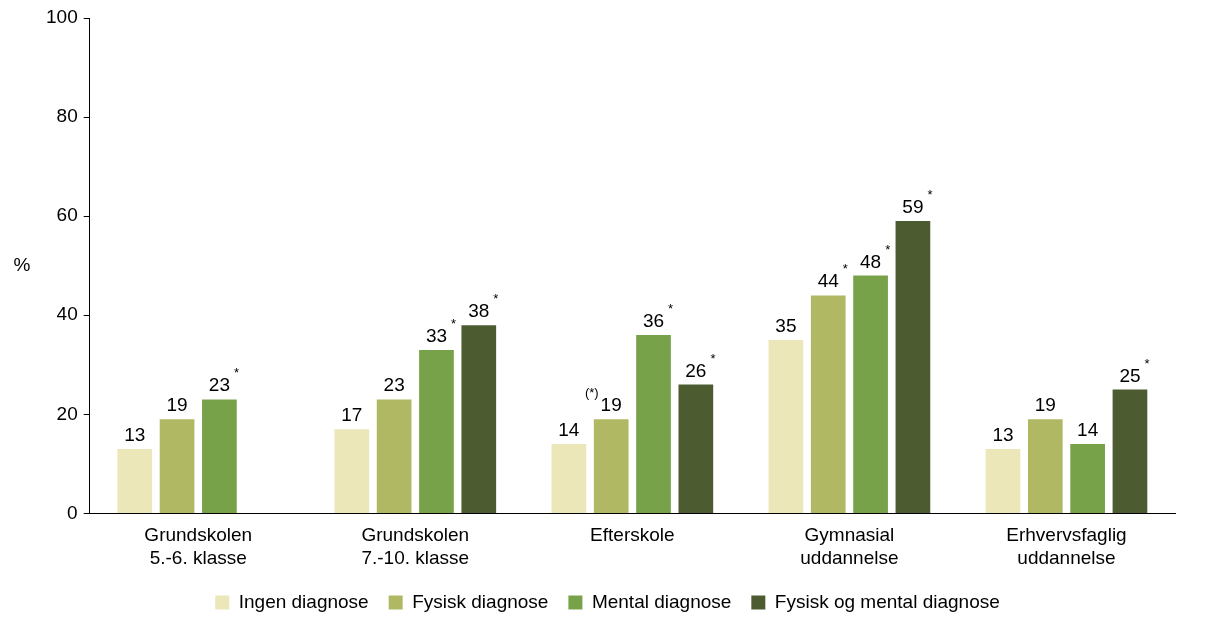  I want to click on y-tick-label: 80, so click(67, 116).